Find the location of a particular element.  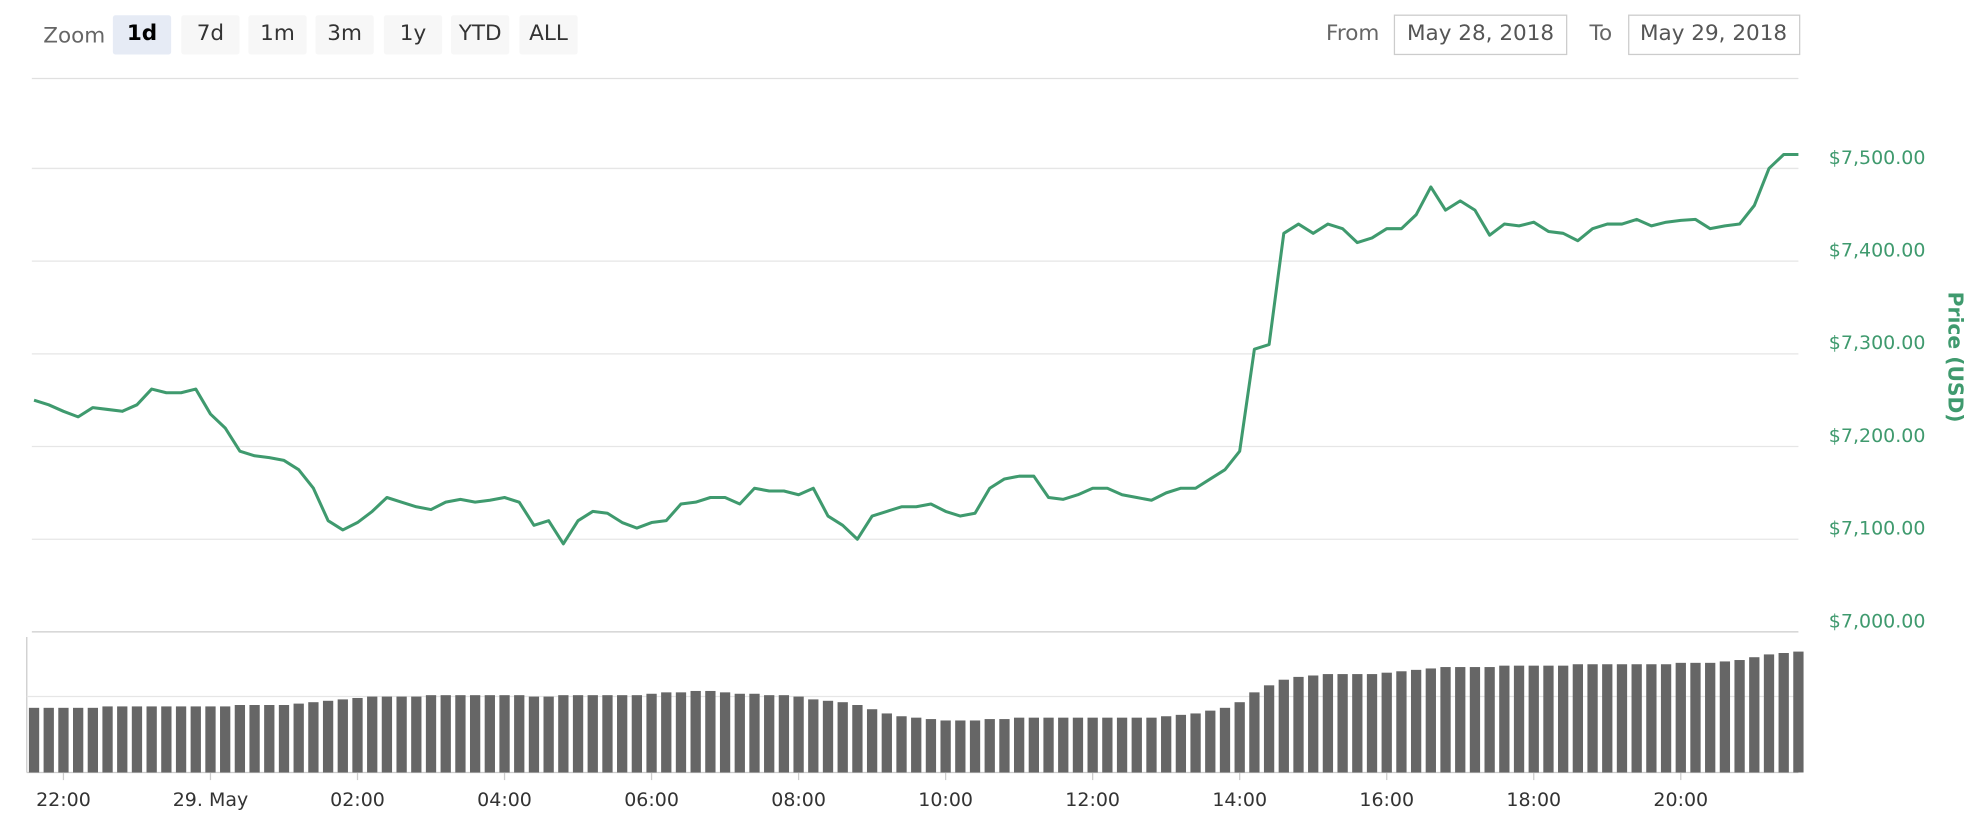

zoom-button-label: 1d is located at coordinates (142, 33).